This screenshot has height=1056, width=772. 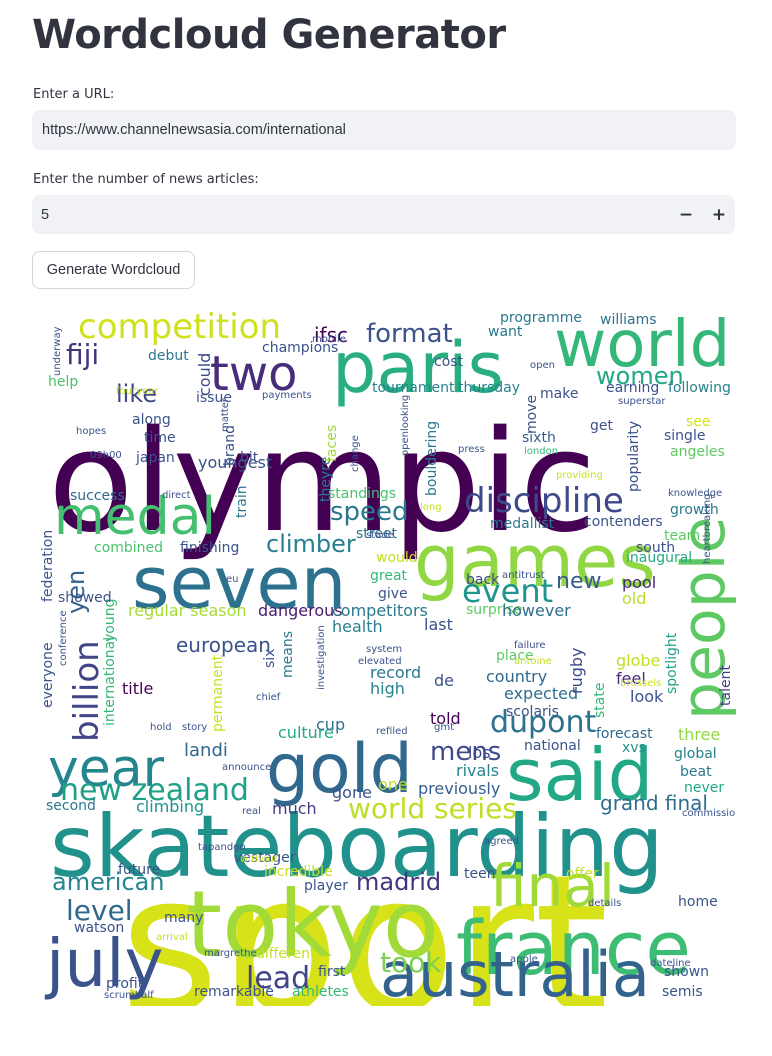 What do you see at coordinates (106, 769) in the screenshot?
I see `wordcloud-word: year` at bounding box center [106, 769].